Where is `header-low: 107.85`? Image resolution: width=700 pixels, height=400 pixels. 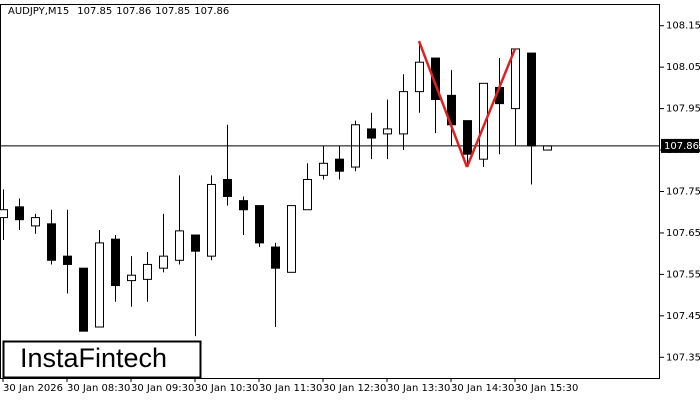 header-low: 107.85 is located at coordinates (172, 11).